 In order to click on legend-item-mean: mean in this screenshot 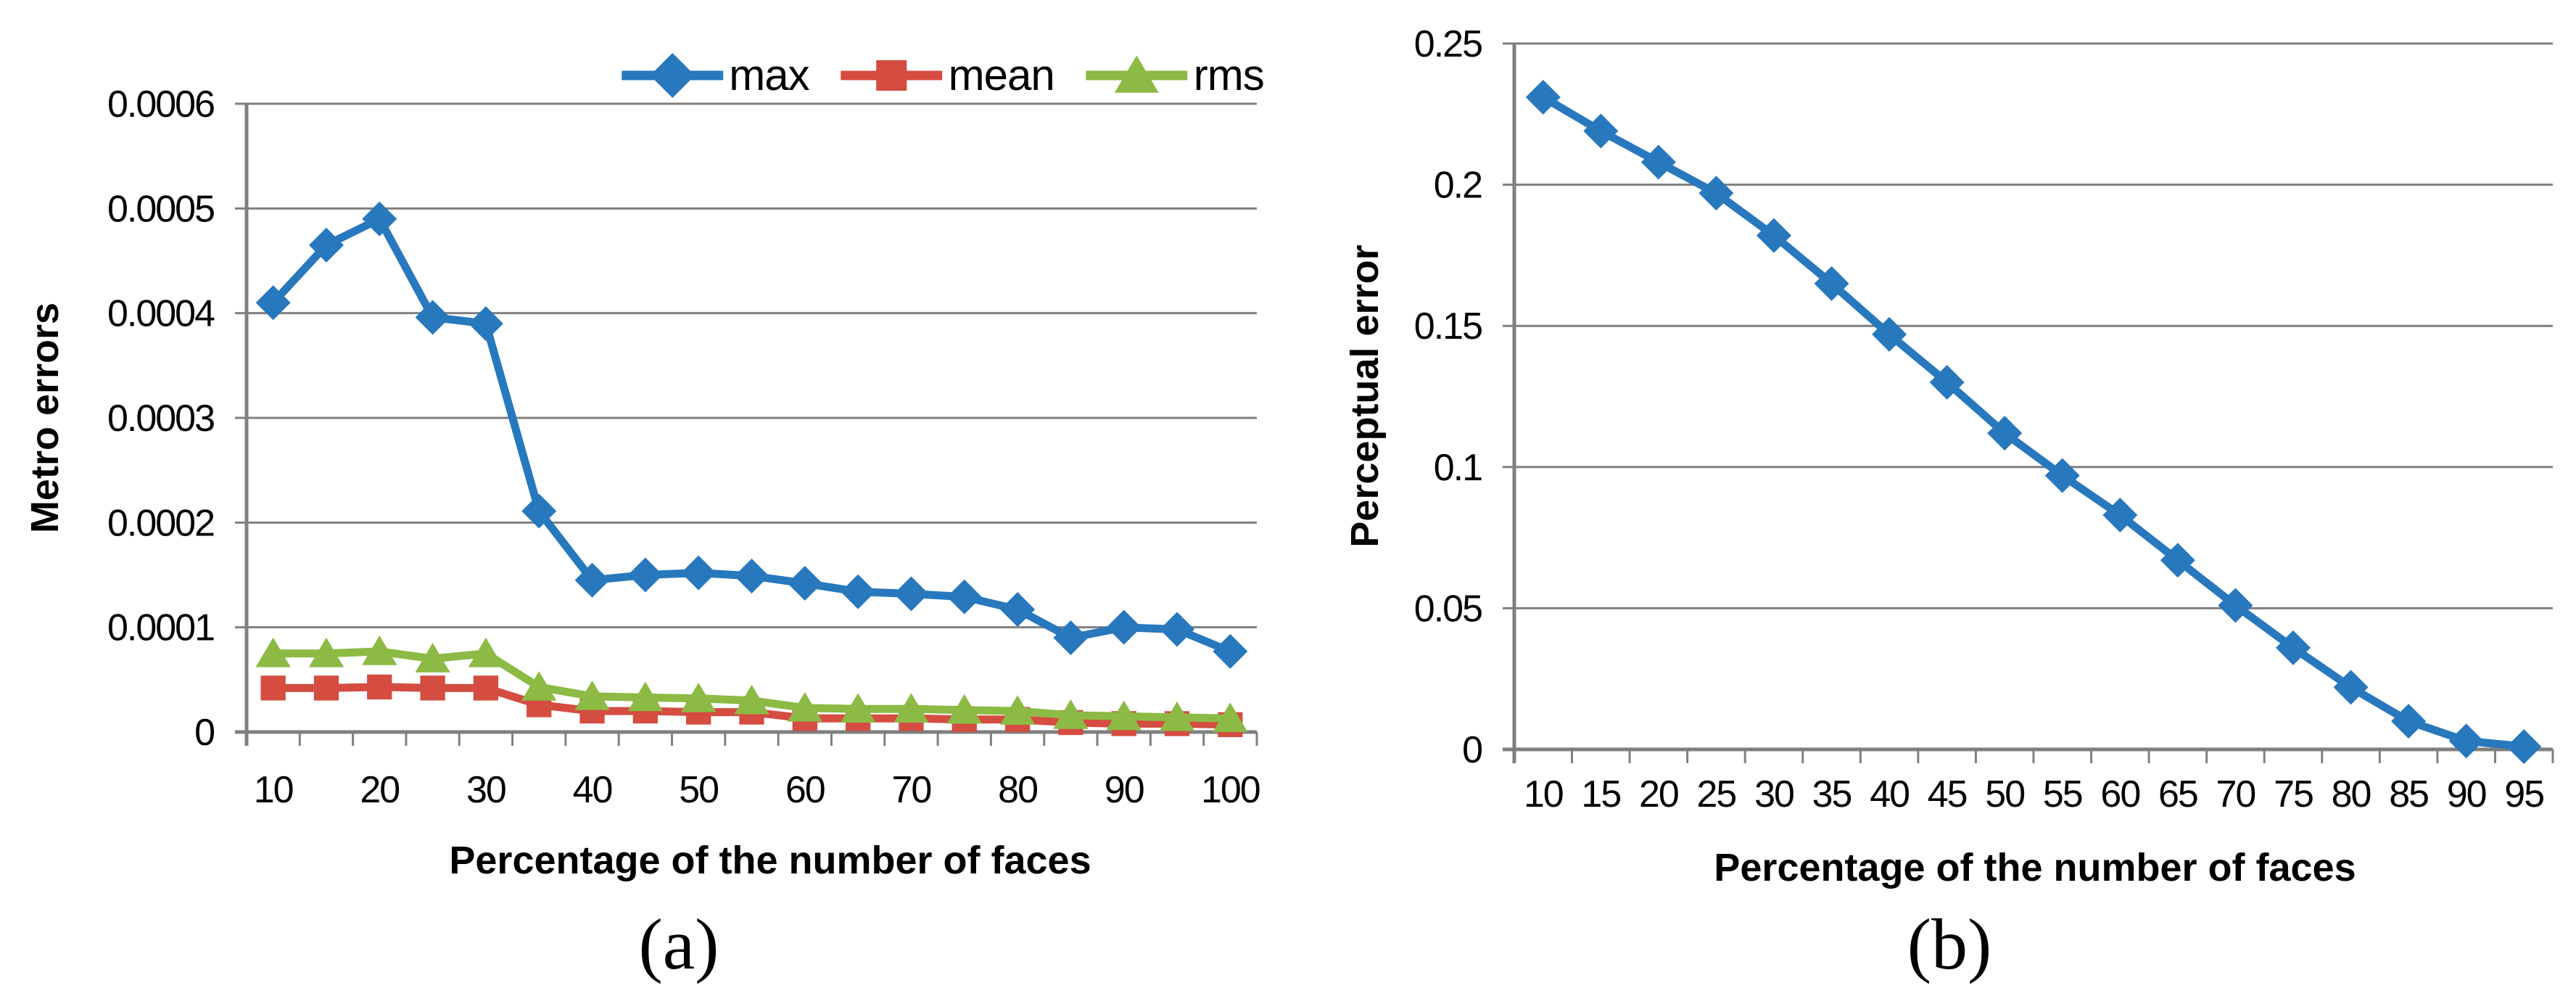, I will do `click(948, 75)`.